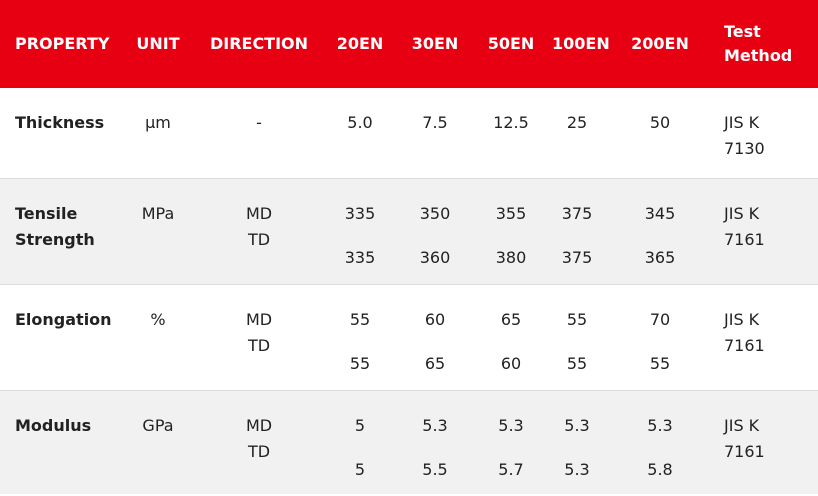  I want to click on property-cell: Thickness, so click(60, 122).